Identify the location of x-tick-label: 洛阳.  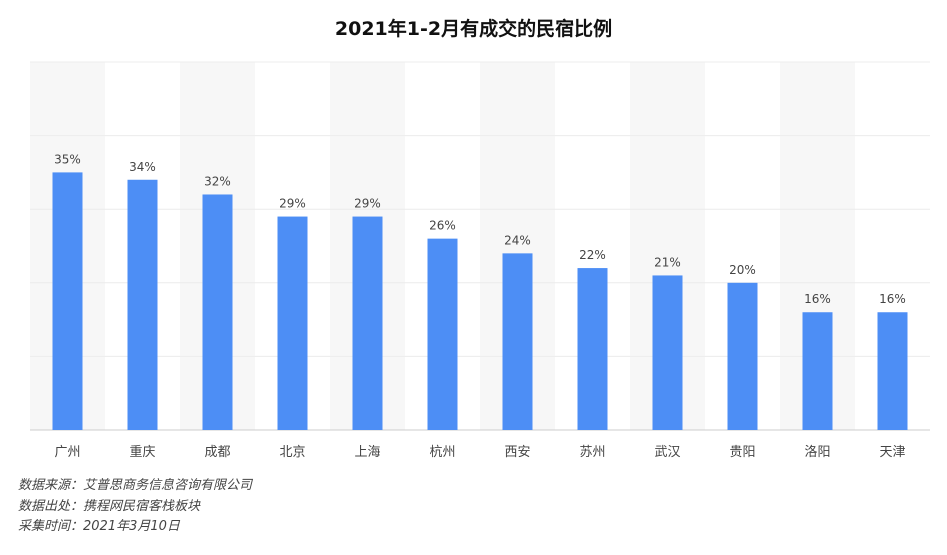
(817, 452).